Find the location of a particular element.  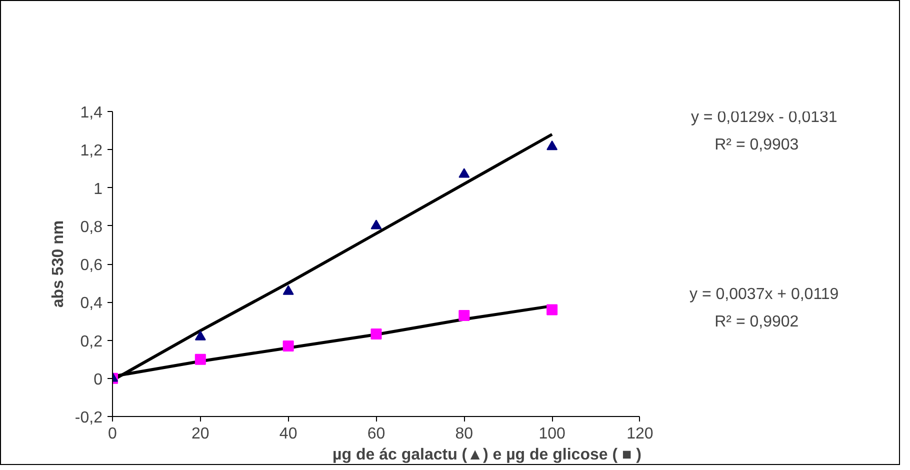

y-tick-label: 0,8 is located at coordinates (91, 227).